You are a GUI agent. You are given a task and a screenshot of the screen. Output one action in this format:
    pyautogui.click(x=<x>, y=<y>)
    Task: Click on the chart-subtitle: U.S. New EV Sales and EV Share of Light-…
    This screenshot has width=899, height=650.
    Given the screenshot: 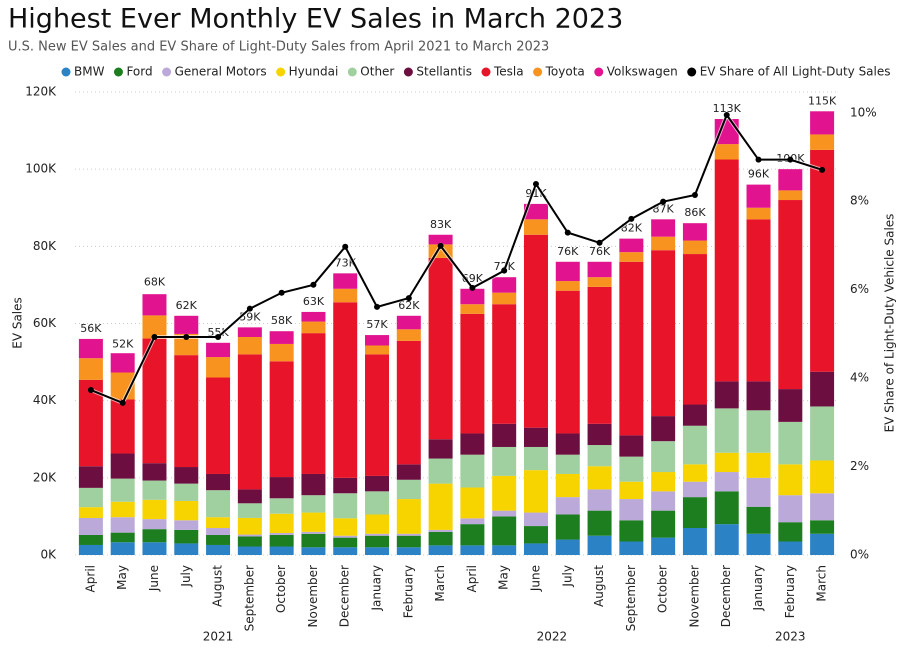 What is the action you would take?
    pyautogui.click(x=278, y=47)
    